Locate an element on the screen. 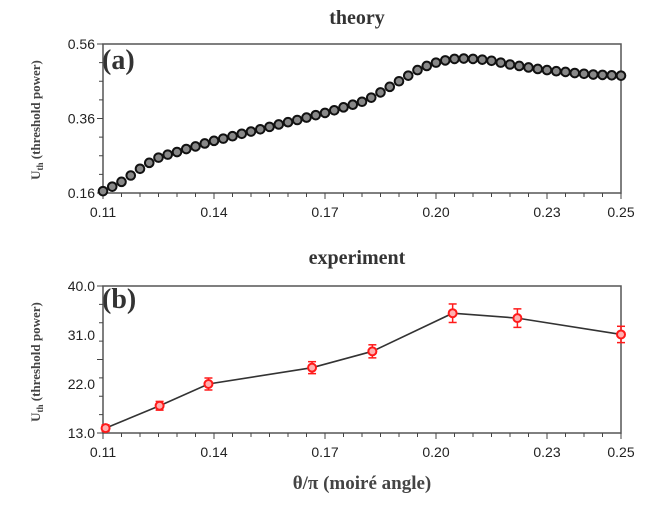 Image resolution: width=660 pixels, height=506 pixels. y-tick-label: 22.0 is located at coordinates (81, 384).